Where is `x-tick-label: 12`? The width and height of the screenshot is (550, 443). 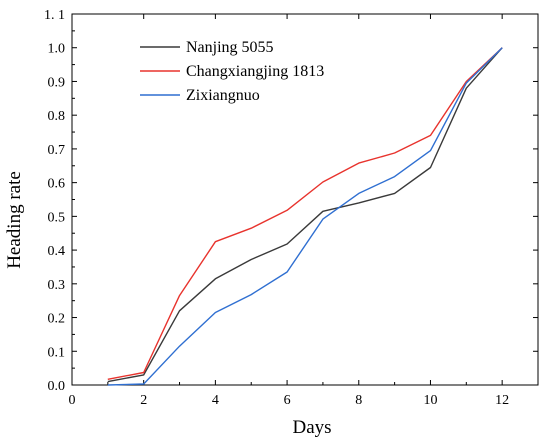
x-tick-label: 12 is located at coordinates (502, 400).